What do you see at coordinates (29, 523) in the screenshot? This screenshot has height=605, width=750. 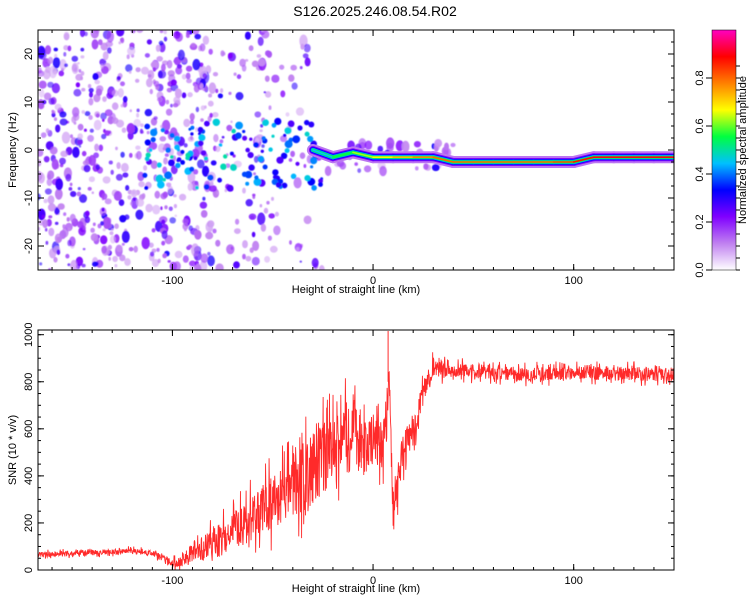 I see `snr-y-tick-label: 200` at bounding box center [29, 523].